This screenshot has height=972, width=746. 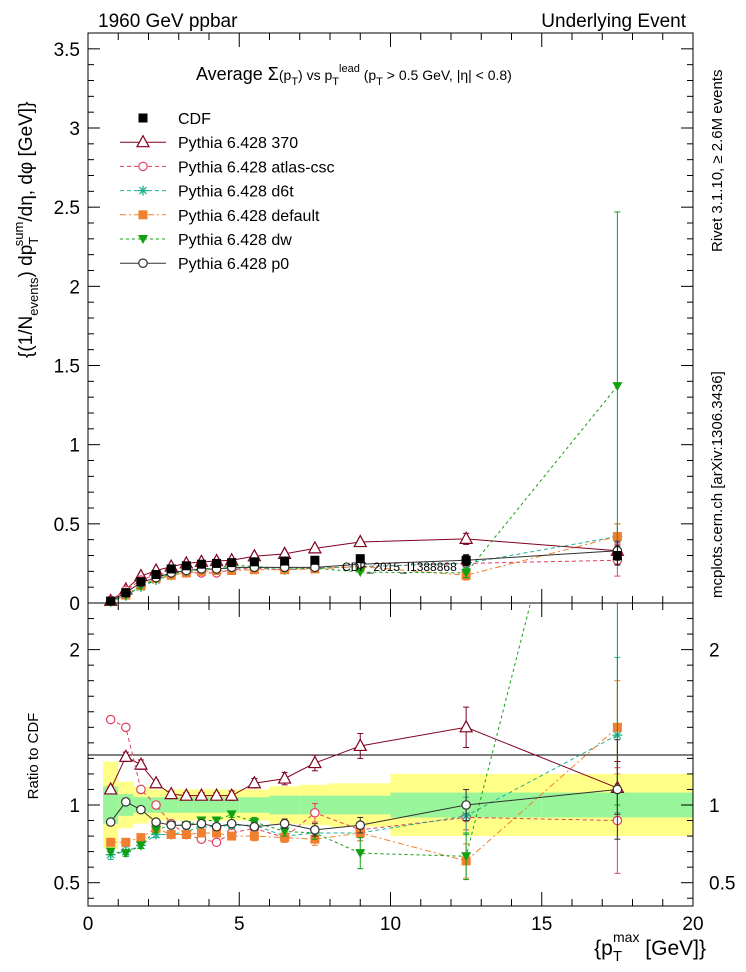 I want to click on mcplots-label: mcplots.cern.ch [arXiv:1306.3436], so click(x=717, y=484).